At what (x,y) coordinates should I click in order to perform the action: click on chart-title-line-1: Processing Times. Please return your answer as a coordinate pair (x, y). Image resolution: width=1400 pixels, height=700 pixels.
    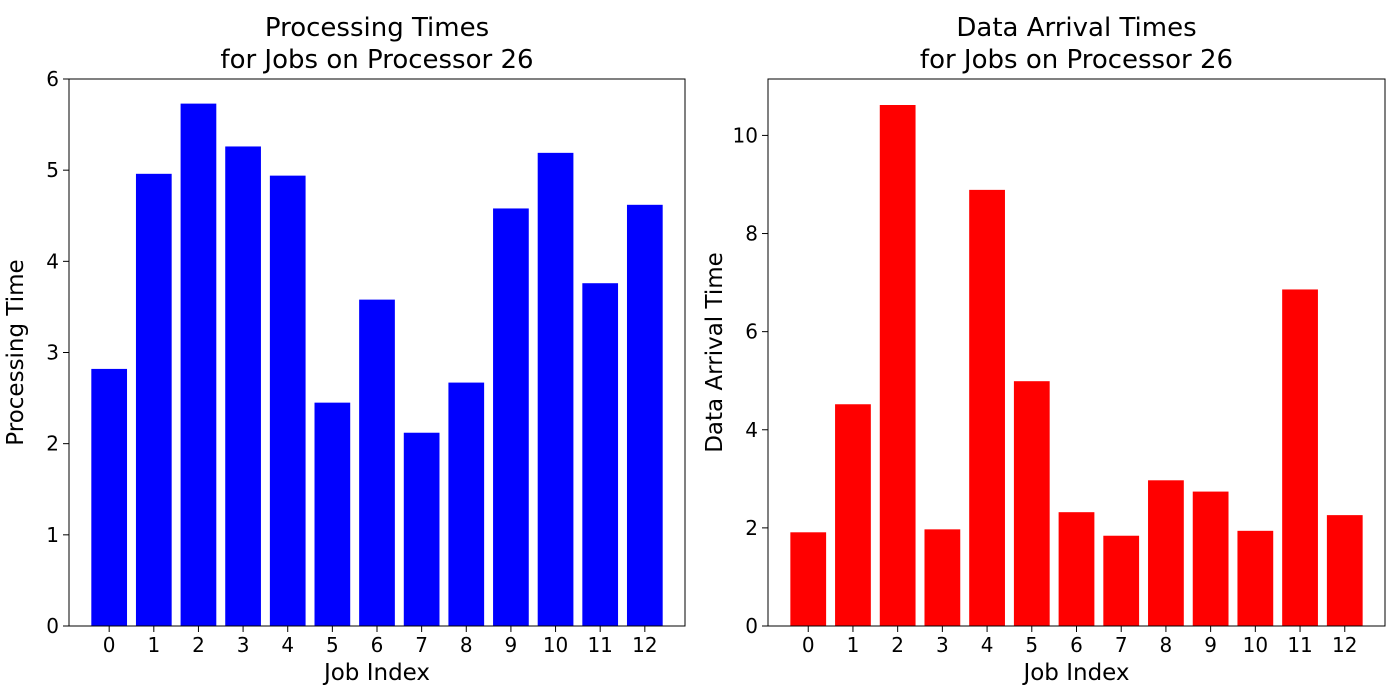
    Looking at the image, I should click on (377, 28).